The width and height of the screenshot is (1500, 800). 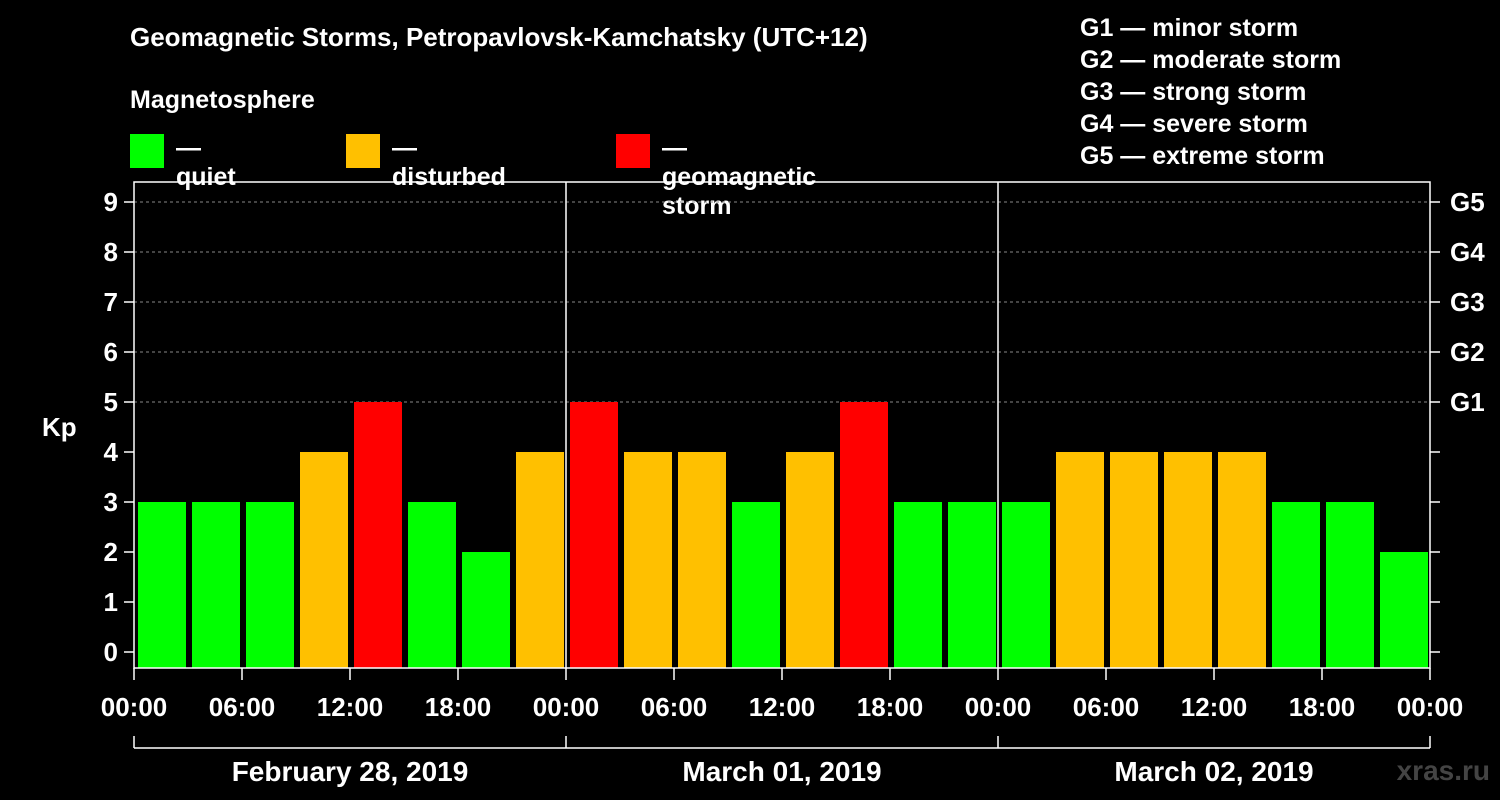 What do you see at coordinates (222, 100) in the screenshot?
I see `legend-title: Magnetosphere` at bounding box center [222, 100].